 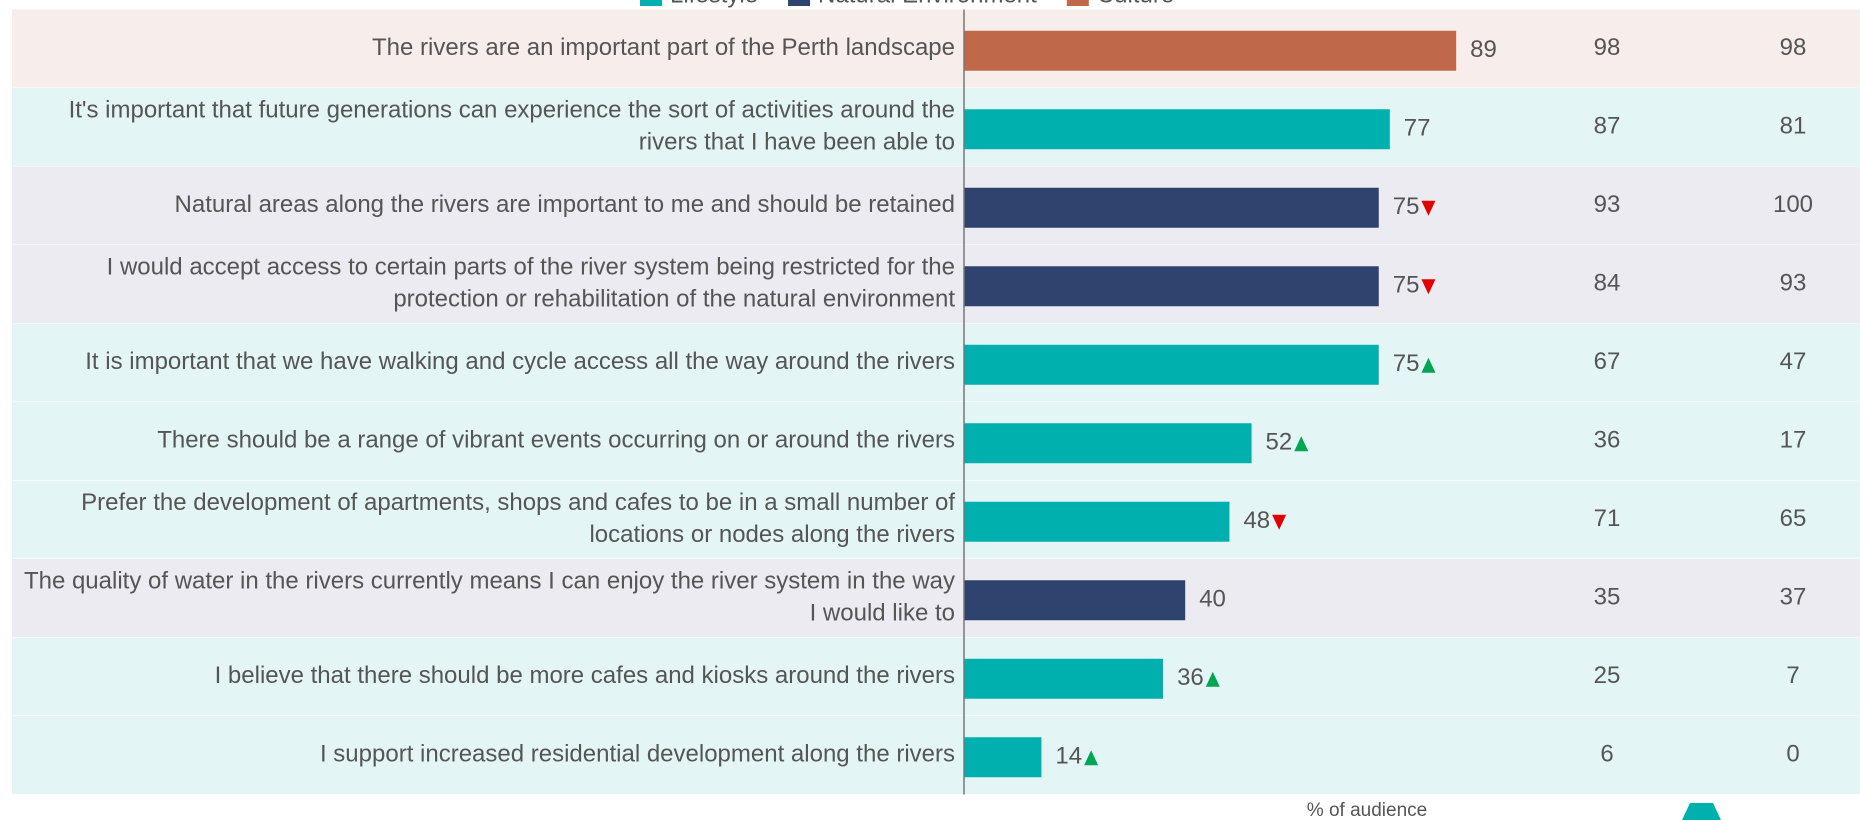 What do you see at coordinates (1701, 811) in the screenshot?
I see `decoration` at bounding box center [1701, 811].